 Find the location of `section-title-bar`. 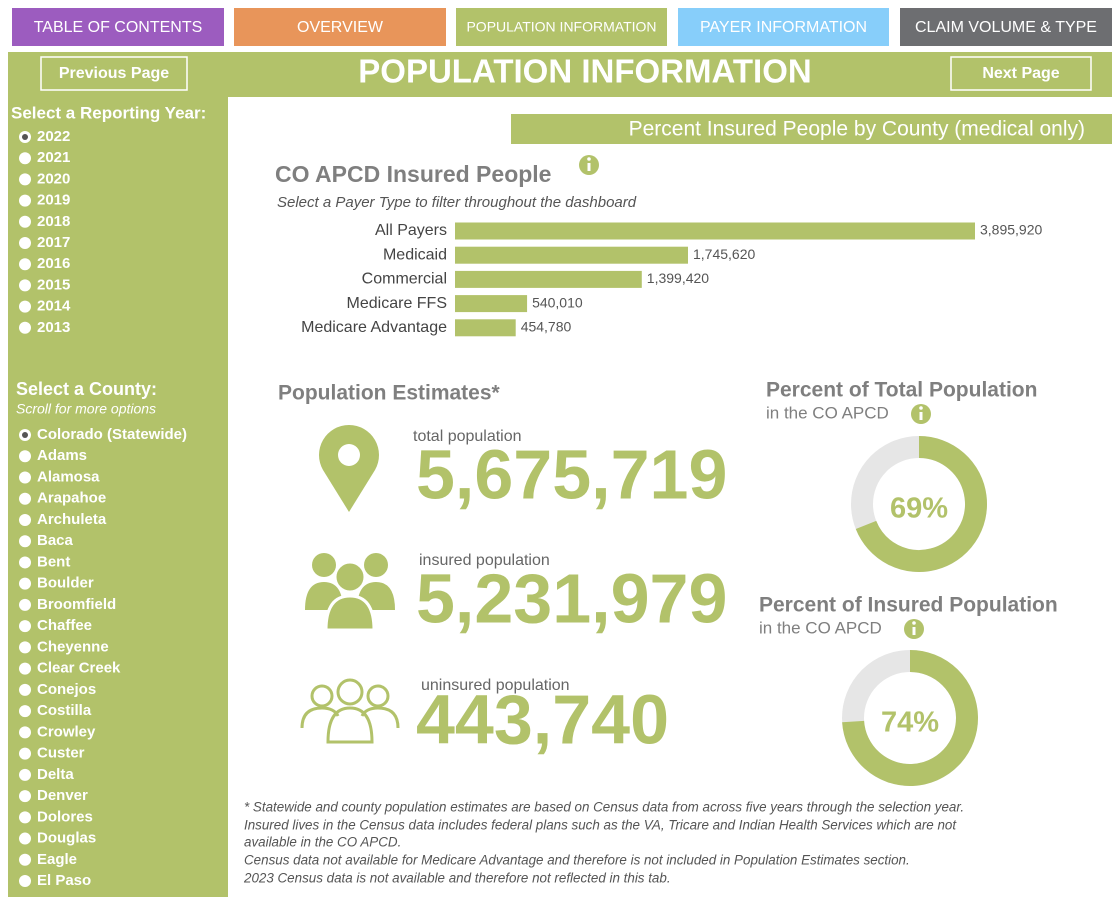

section-title-bar is located at coordinates (811, 129).